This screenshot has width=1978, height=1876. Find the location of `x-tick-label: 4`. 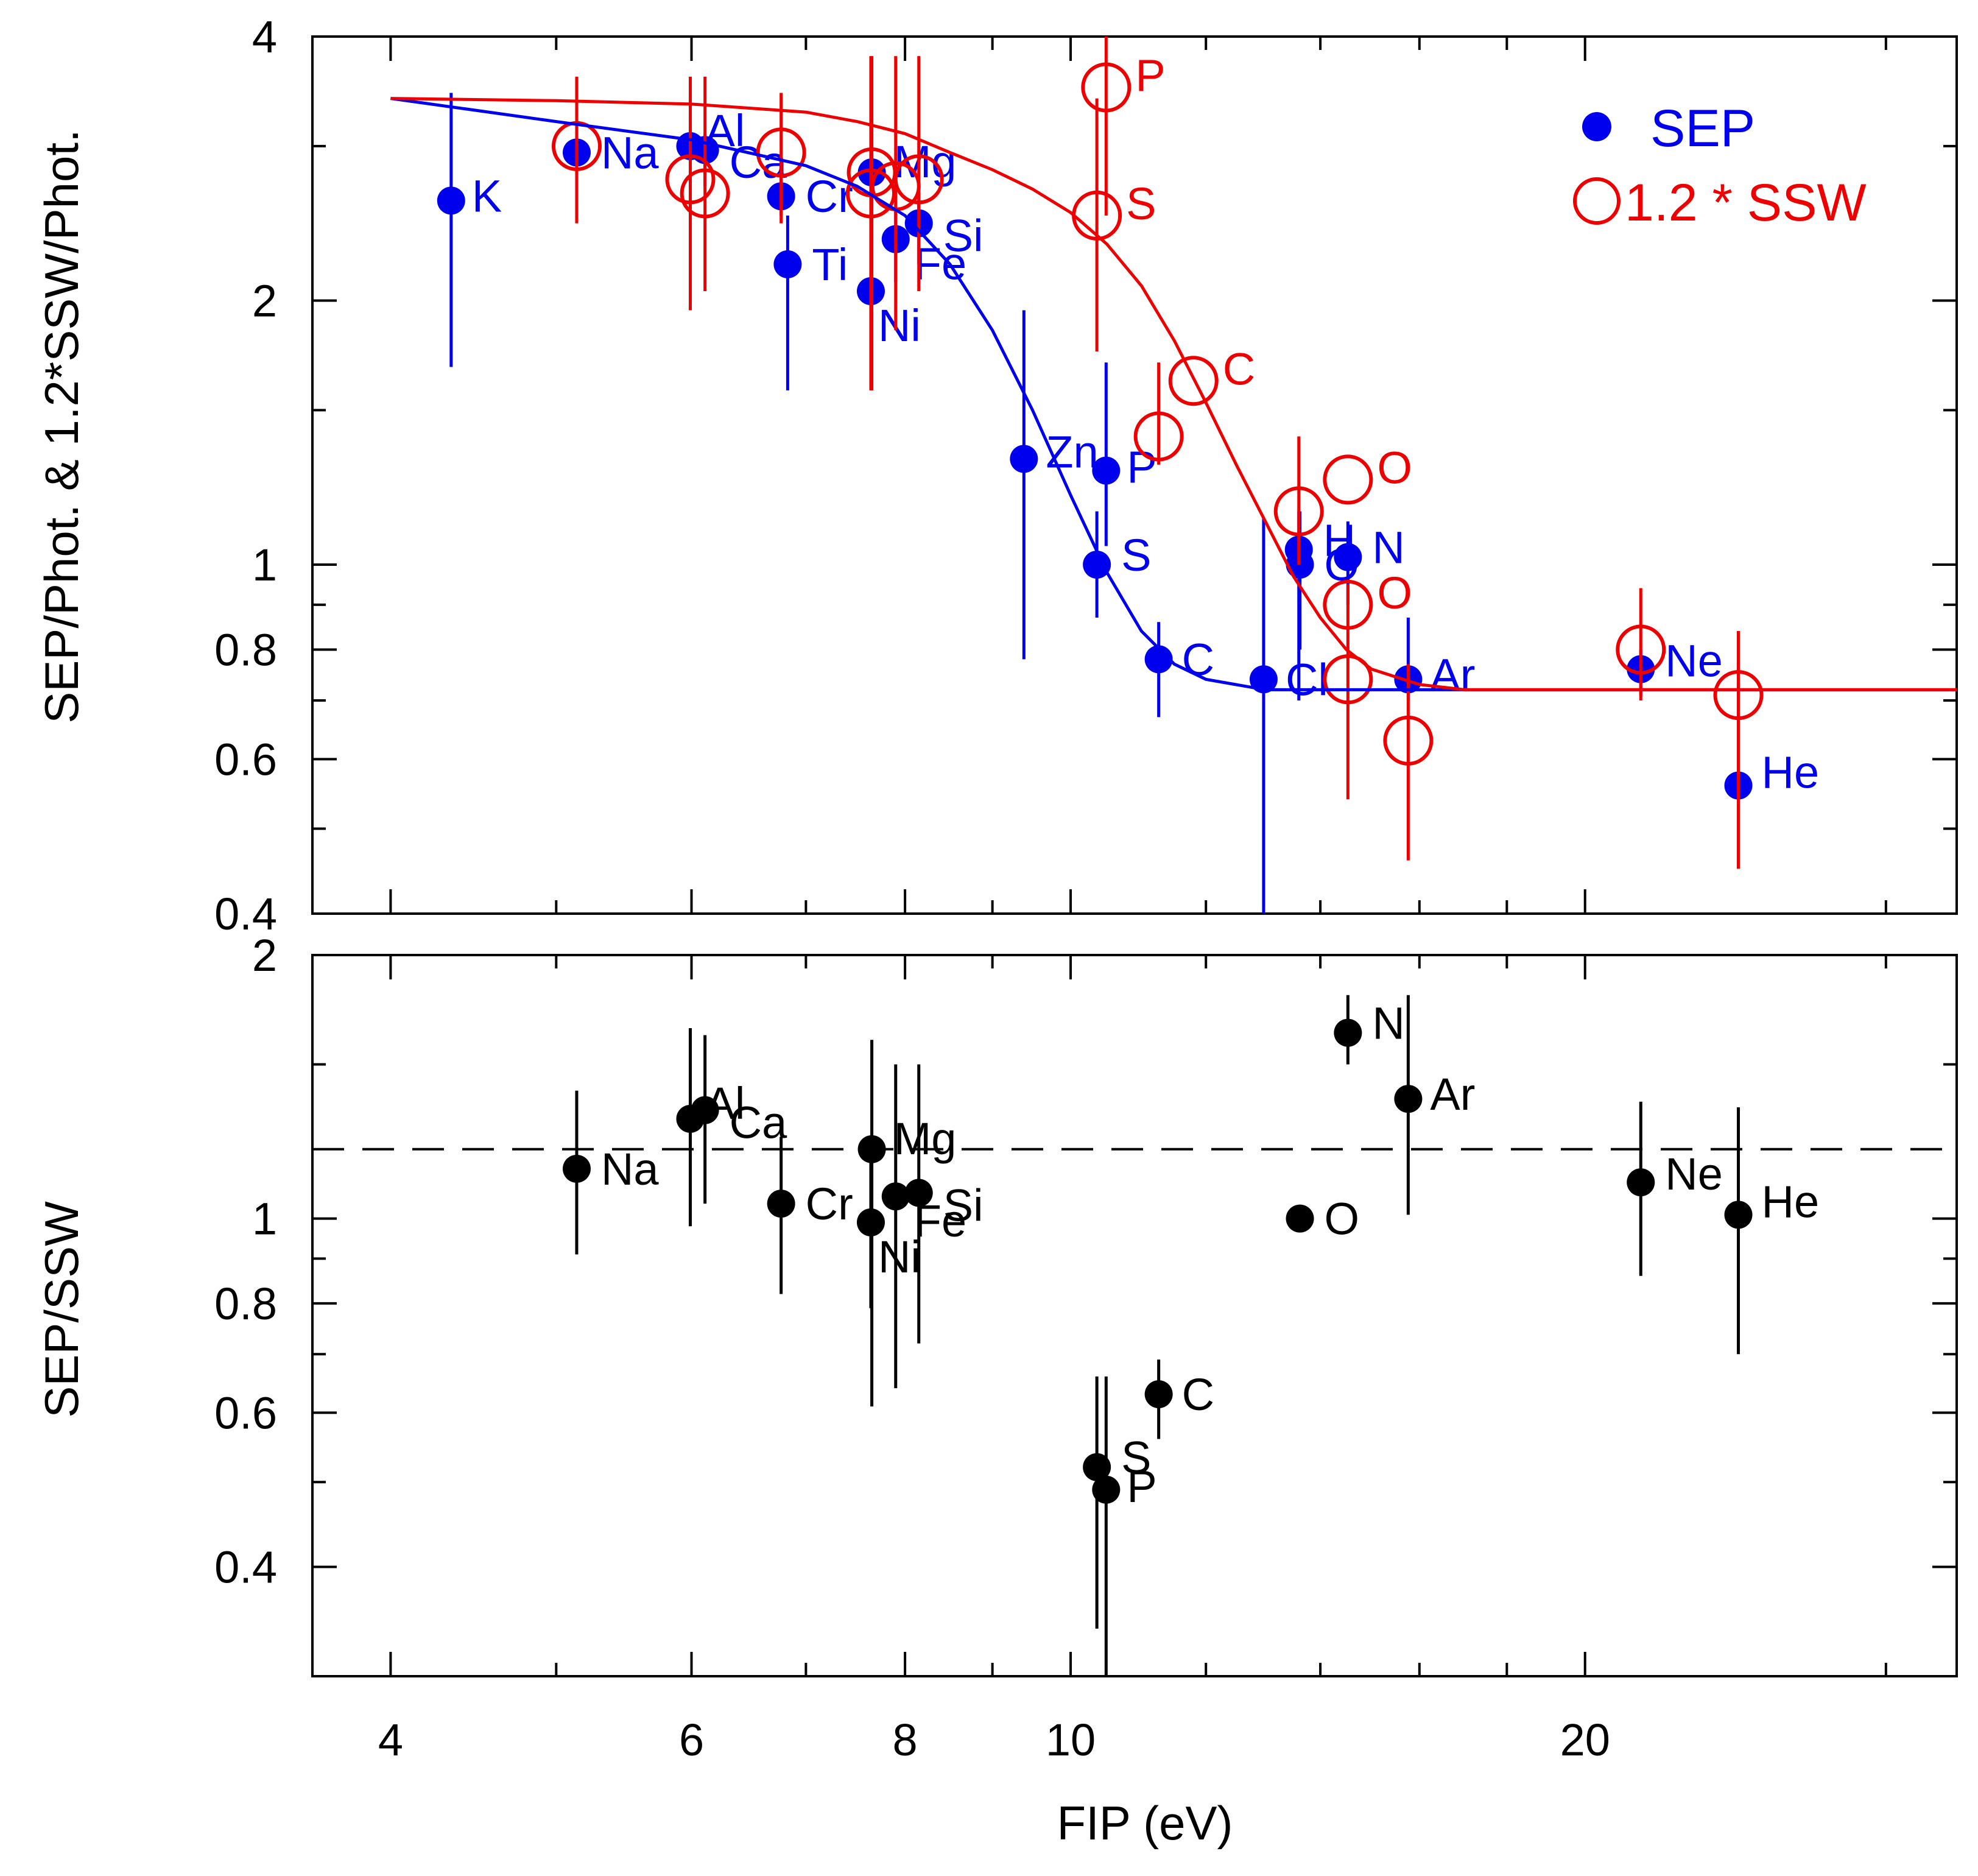

x-tick-label: 4 is located at coordinates (390, 1740).